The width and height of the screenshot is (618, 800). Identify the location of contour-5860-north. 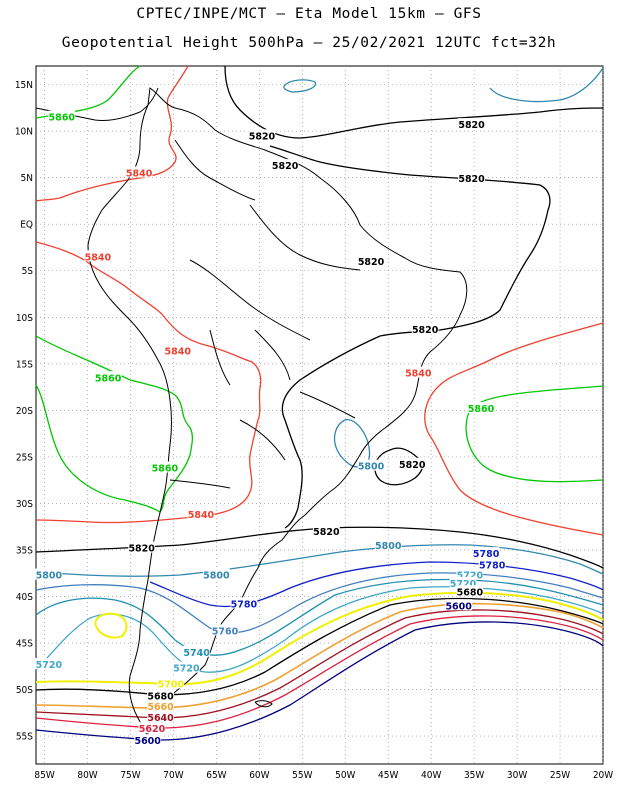
(88, 92).